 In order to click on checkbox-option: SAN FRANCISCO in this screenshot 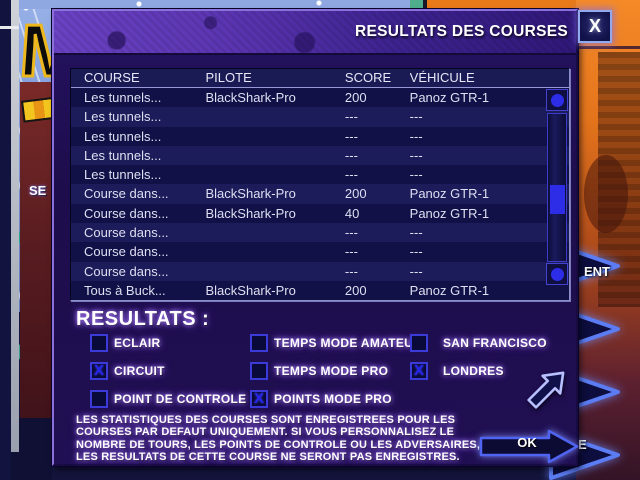, I will do `click(478, 343)`.